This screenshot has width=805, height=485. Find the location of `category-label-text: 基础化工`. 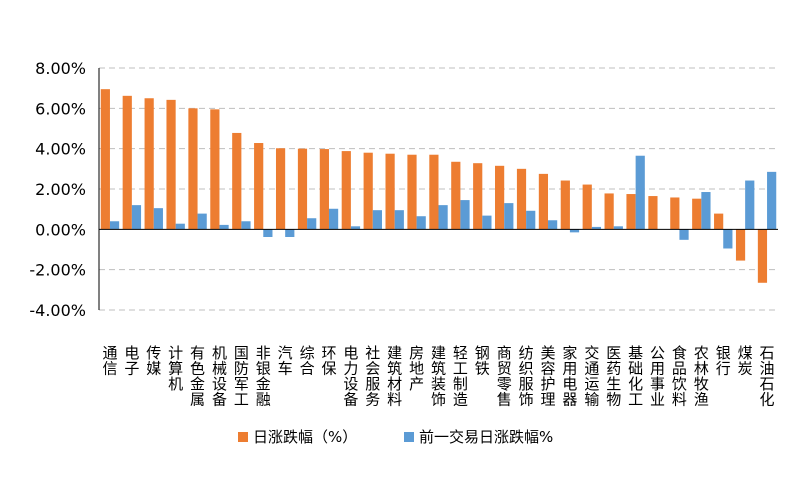

category-label-text: 基础化工 is located at coordinates (635, 376).